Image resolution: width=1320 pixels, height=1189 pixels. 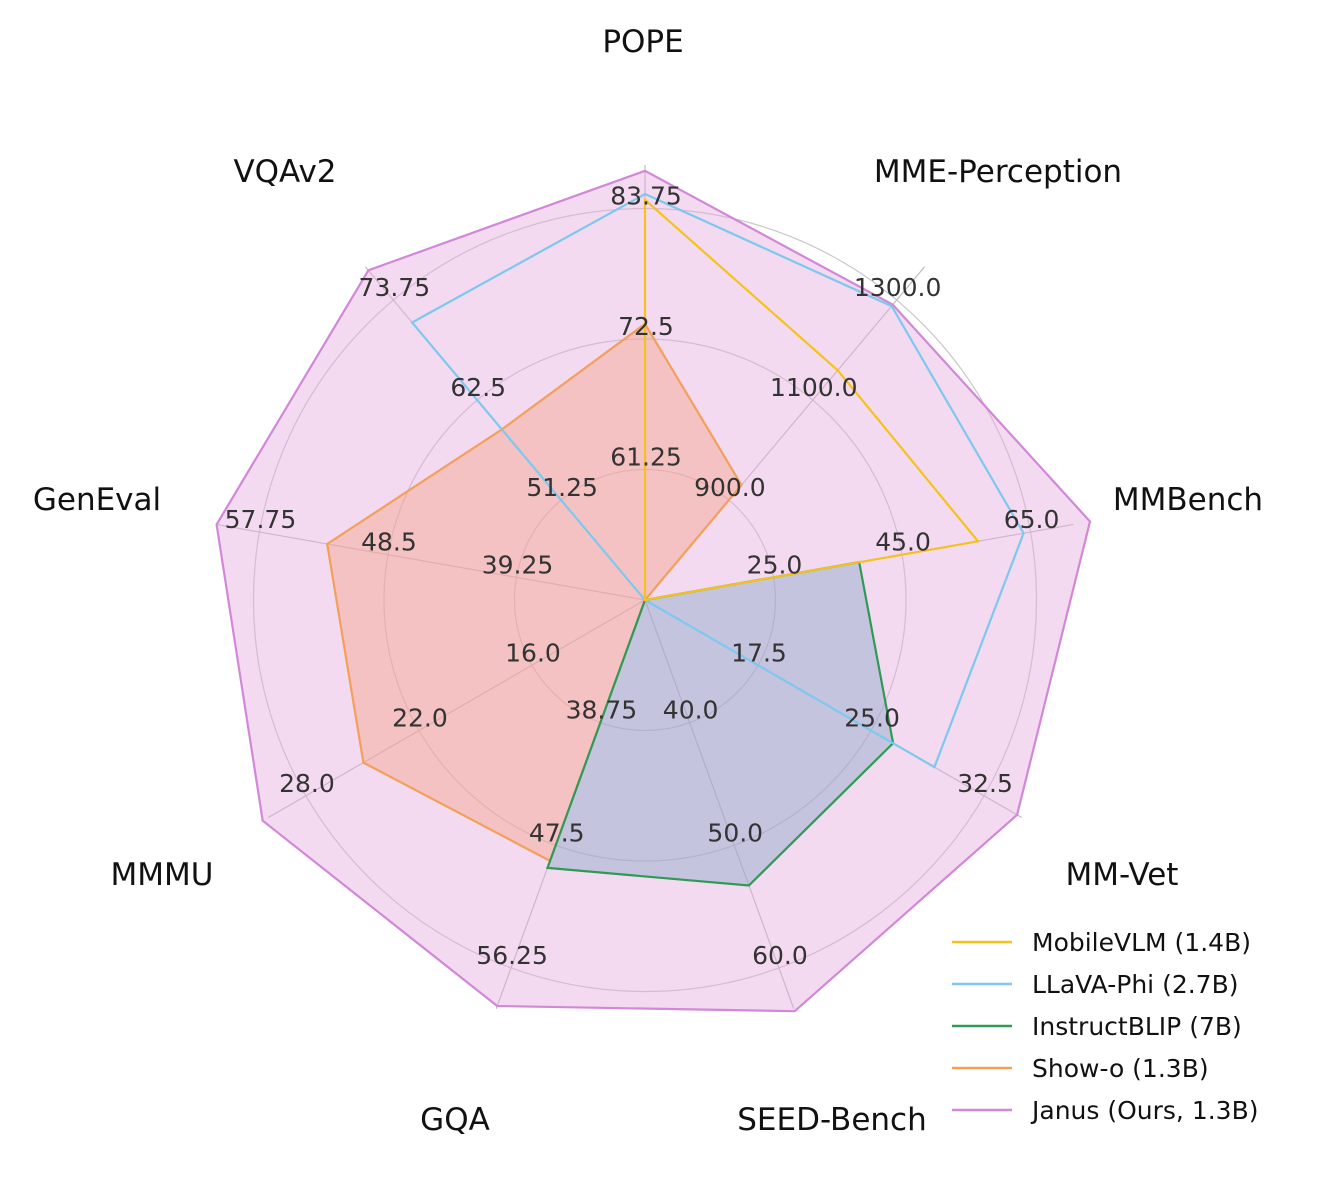 What do you see at coordinates (646, 196) in the screenshot?
I see `tick-label: 83.75` at bounding box center [646, 196].